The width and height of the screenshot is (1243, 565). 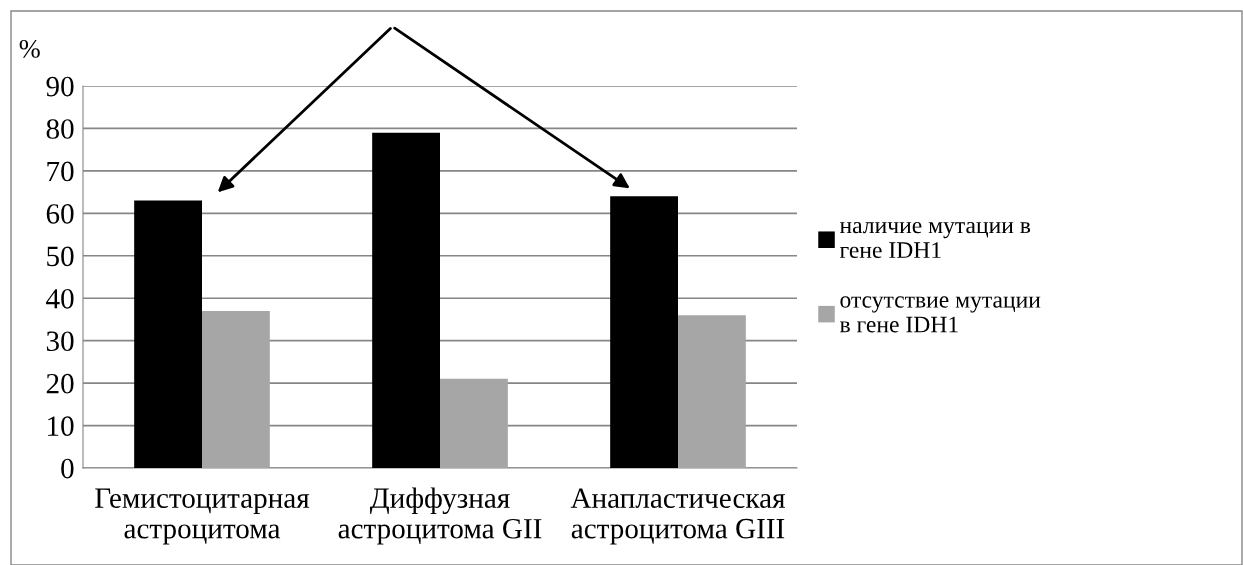 What do you see at coordinates (60, 171) in the screenshot?
I see `y-tick-label: 70` at bounding box center [60, 171].